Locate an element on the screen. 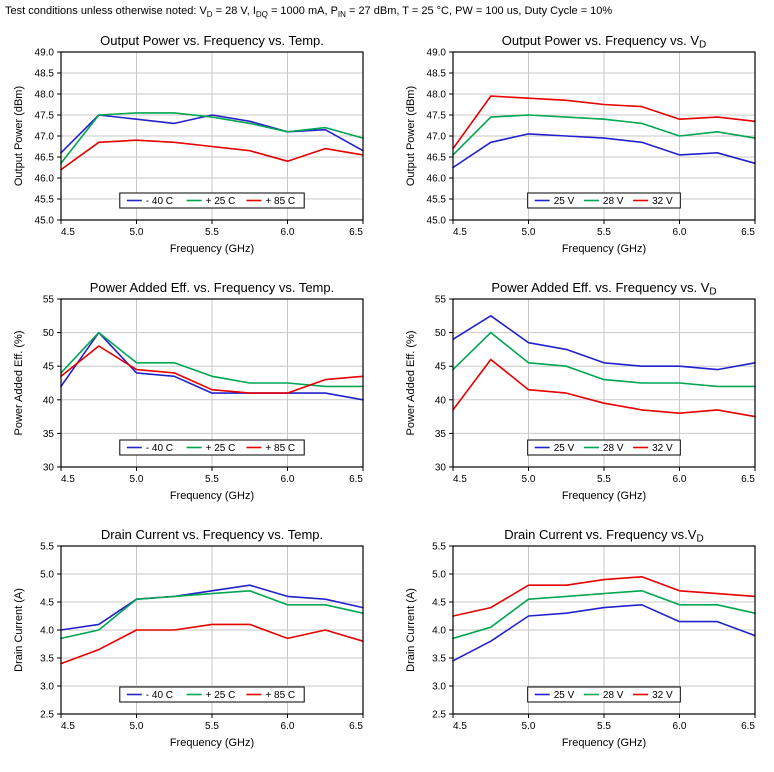 This screenshot has height=772, width=774. y-tick-label: 48.0 is located at coordinates (437, 95).